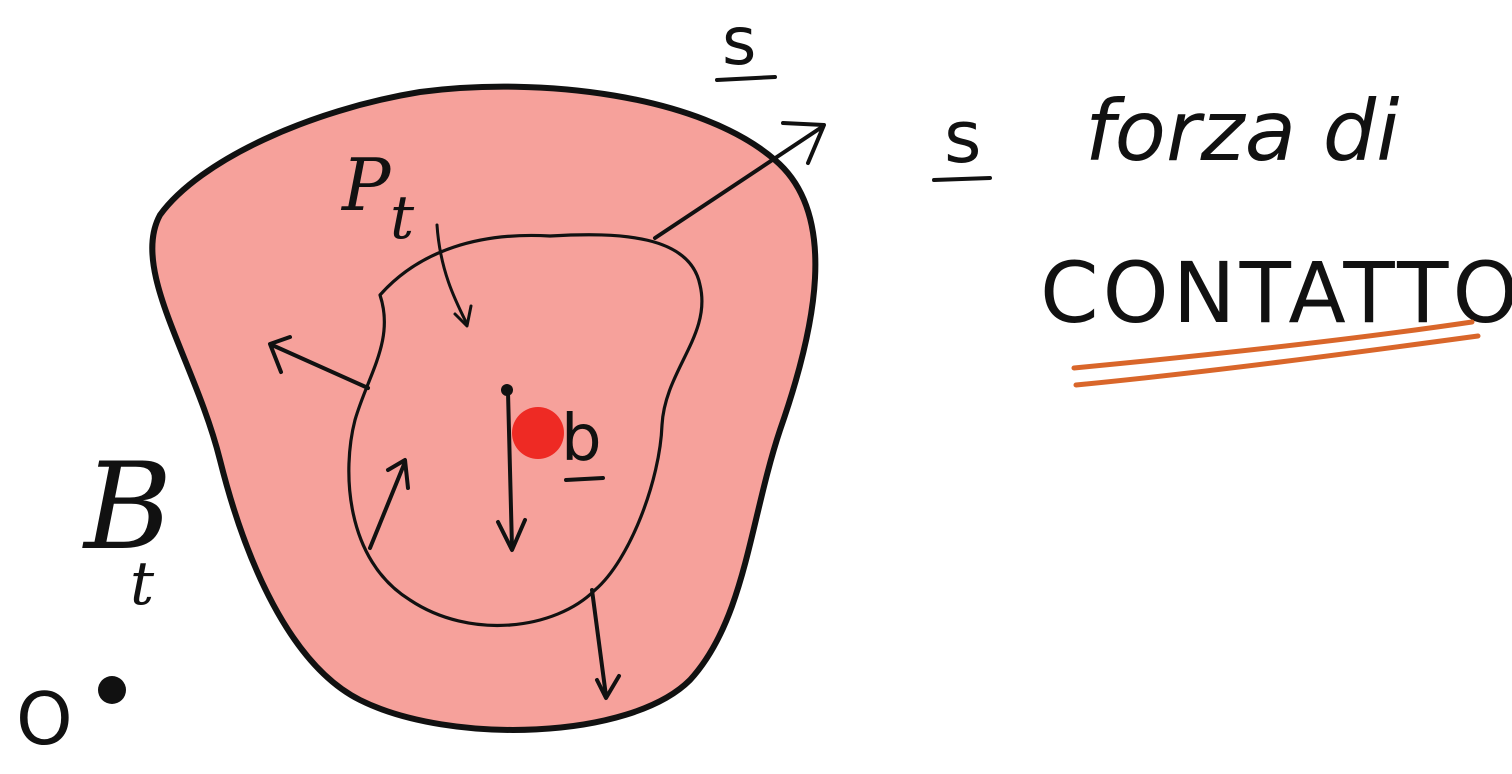 This screenshot has width=1512, height=774. What do you see at coordinates (584, 479) in the screenshot?
I see `body-force-underline` at bounding box center [584, 479].